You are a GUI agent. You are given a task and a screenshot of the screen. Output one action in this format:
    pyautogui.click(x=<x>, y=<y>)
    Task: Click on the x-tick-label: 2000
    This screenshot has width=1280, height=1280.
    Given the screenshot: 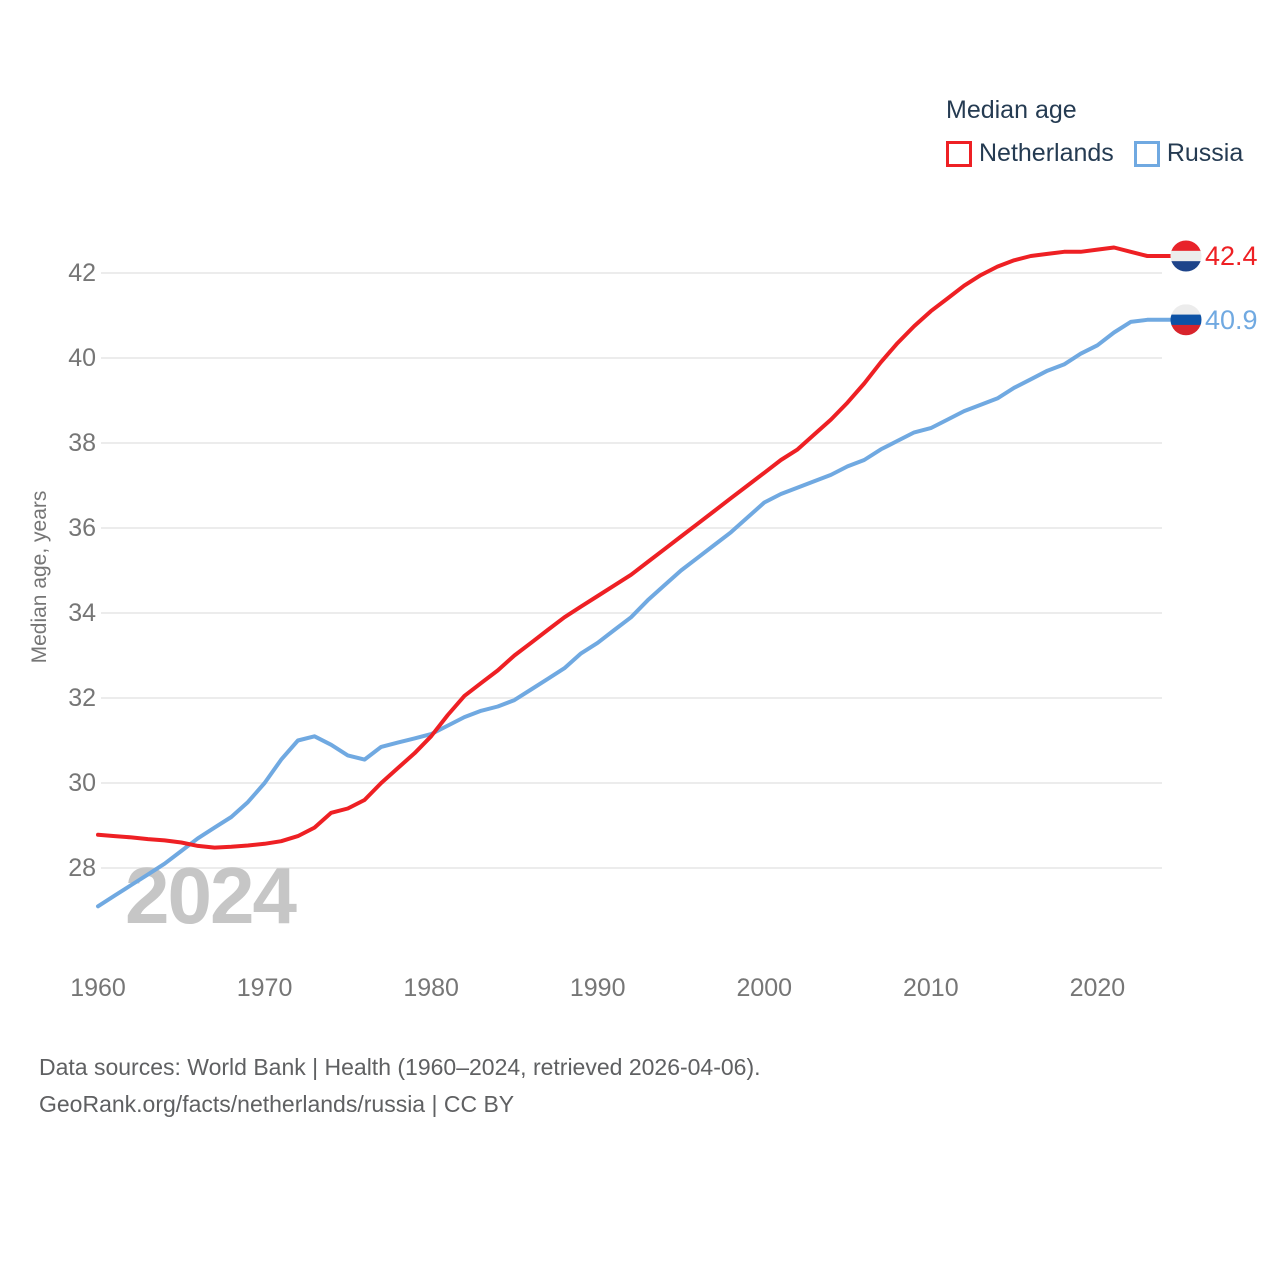 What is the action you would take?
    pyautogui.click(x=764, y=988)
    